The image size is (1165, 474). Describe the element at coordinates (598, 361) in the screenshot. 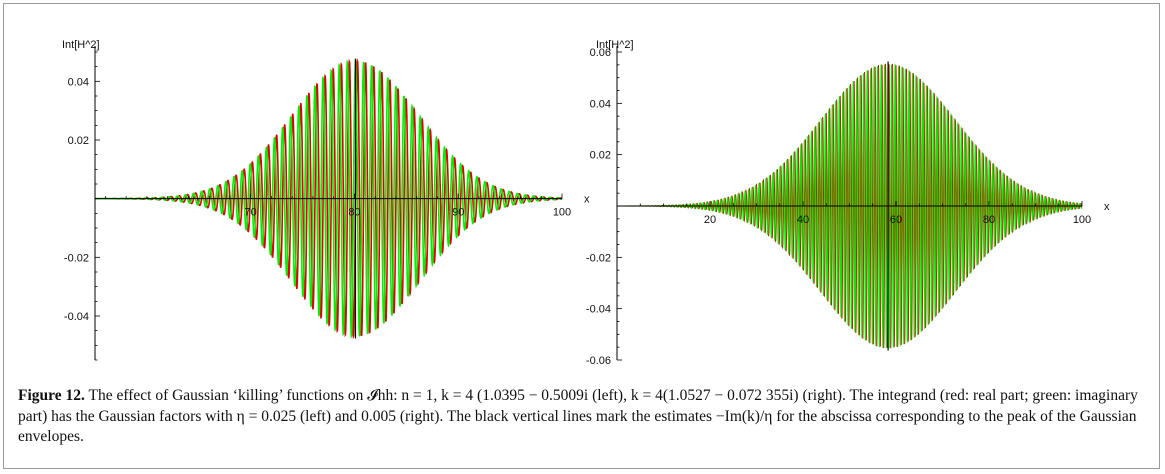

I see `y-tick-label: -0.06` at that location.